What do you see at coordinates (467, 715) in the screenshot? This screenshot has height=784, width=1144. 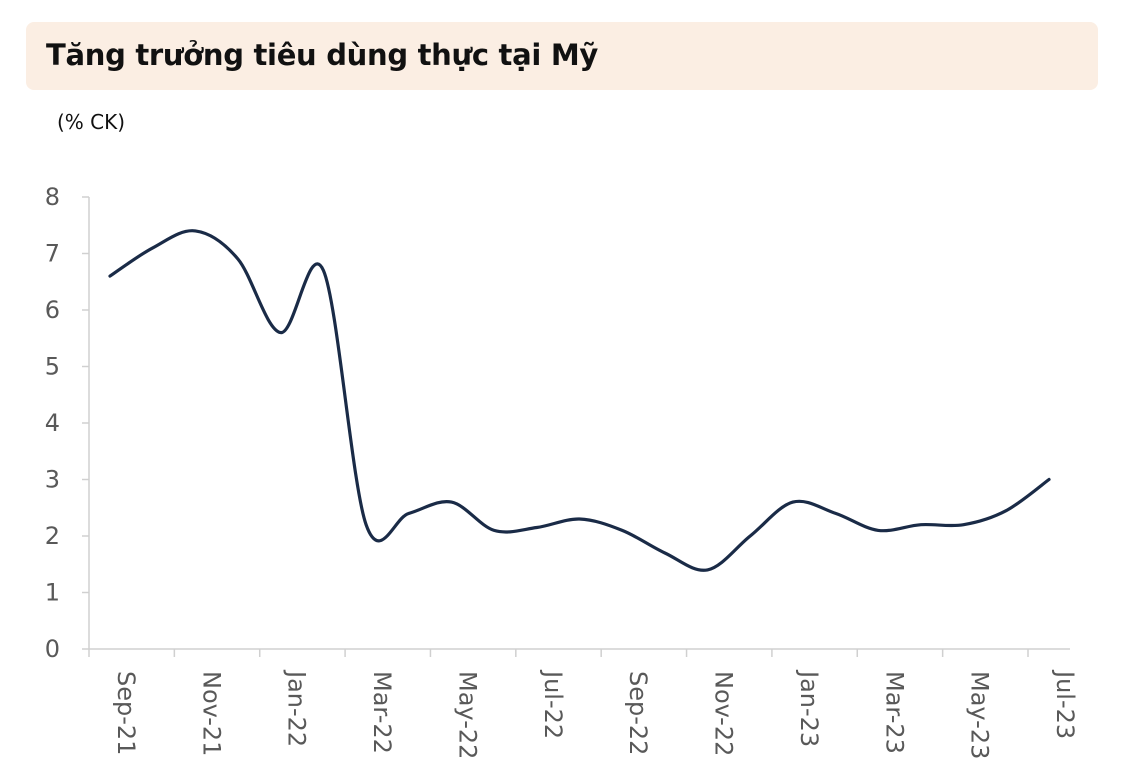 I see `x-tick-label: May-22` at bounding box center [467, 715].